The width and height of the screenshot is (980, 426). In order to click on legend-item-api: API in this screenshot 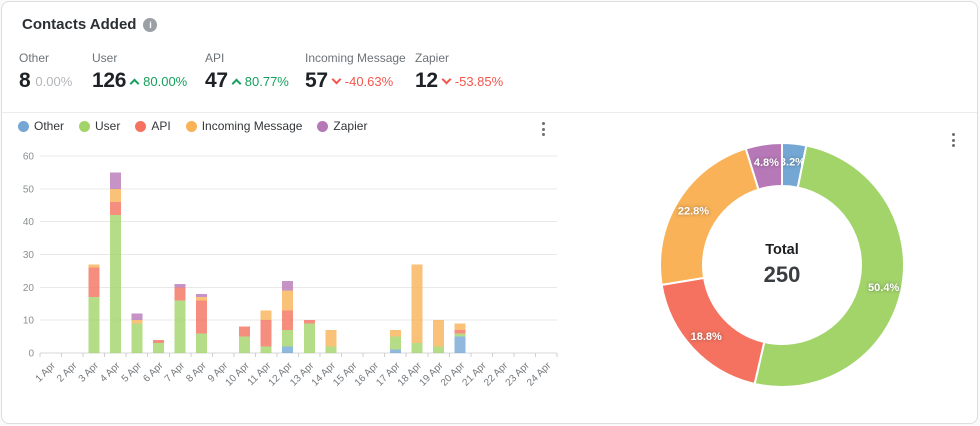, I will do `click(153, 126)`.